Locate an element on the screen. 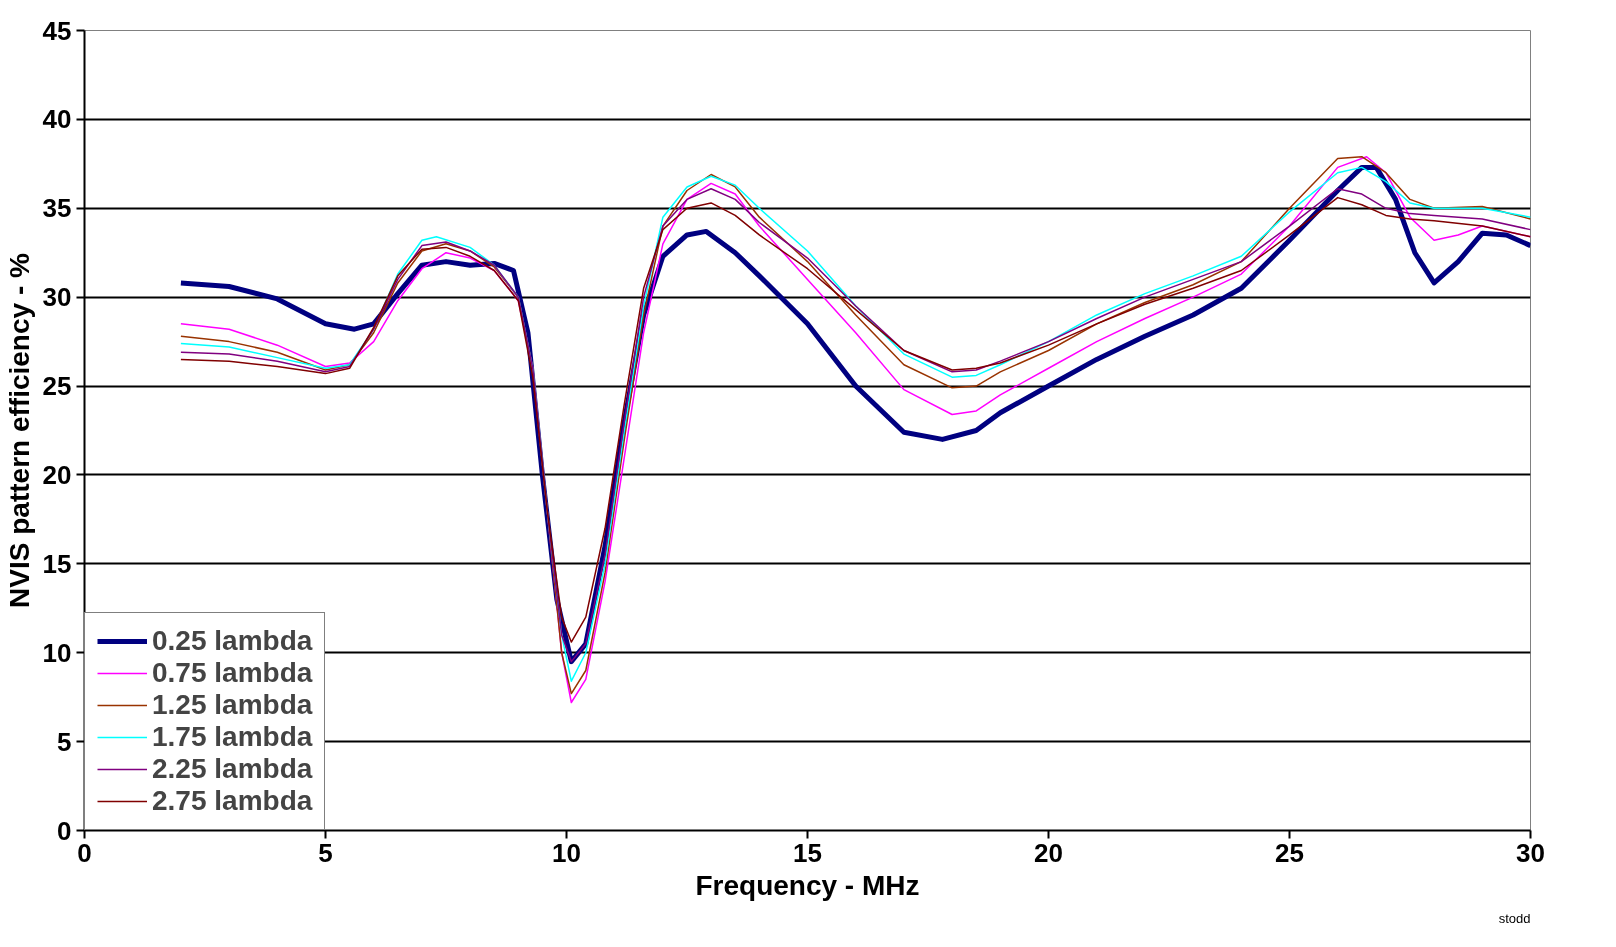  text: stodd is located at coordinates (1514, 918).